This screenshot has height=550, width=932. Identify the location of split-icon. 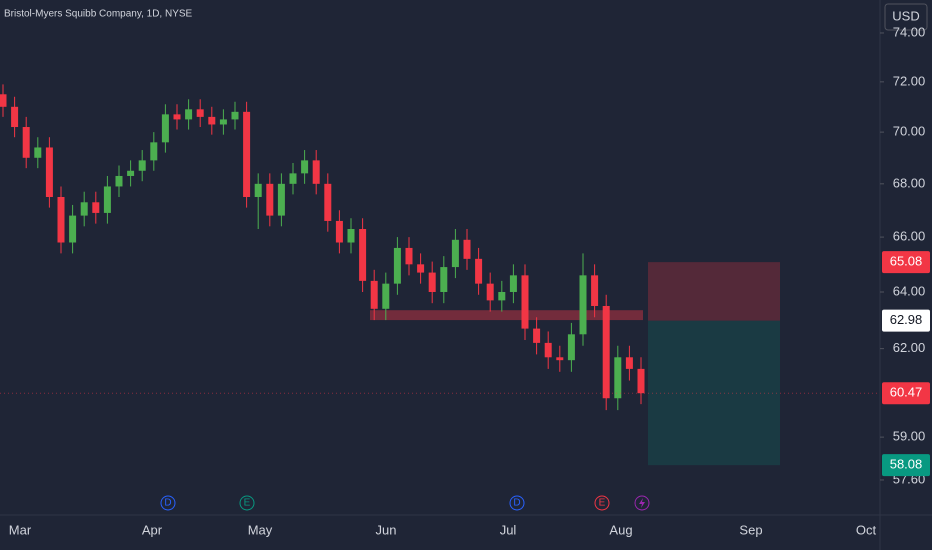
(642, 503).